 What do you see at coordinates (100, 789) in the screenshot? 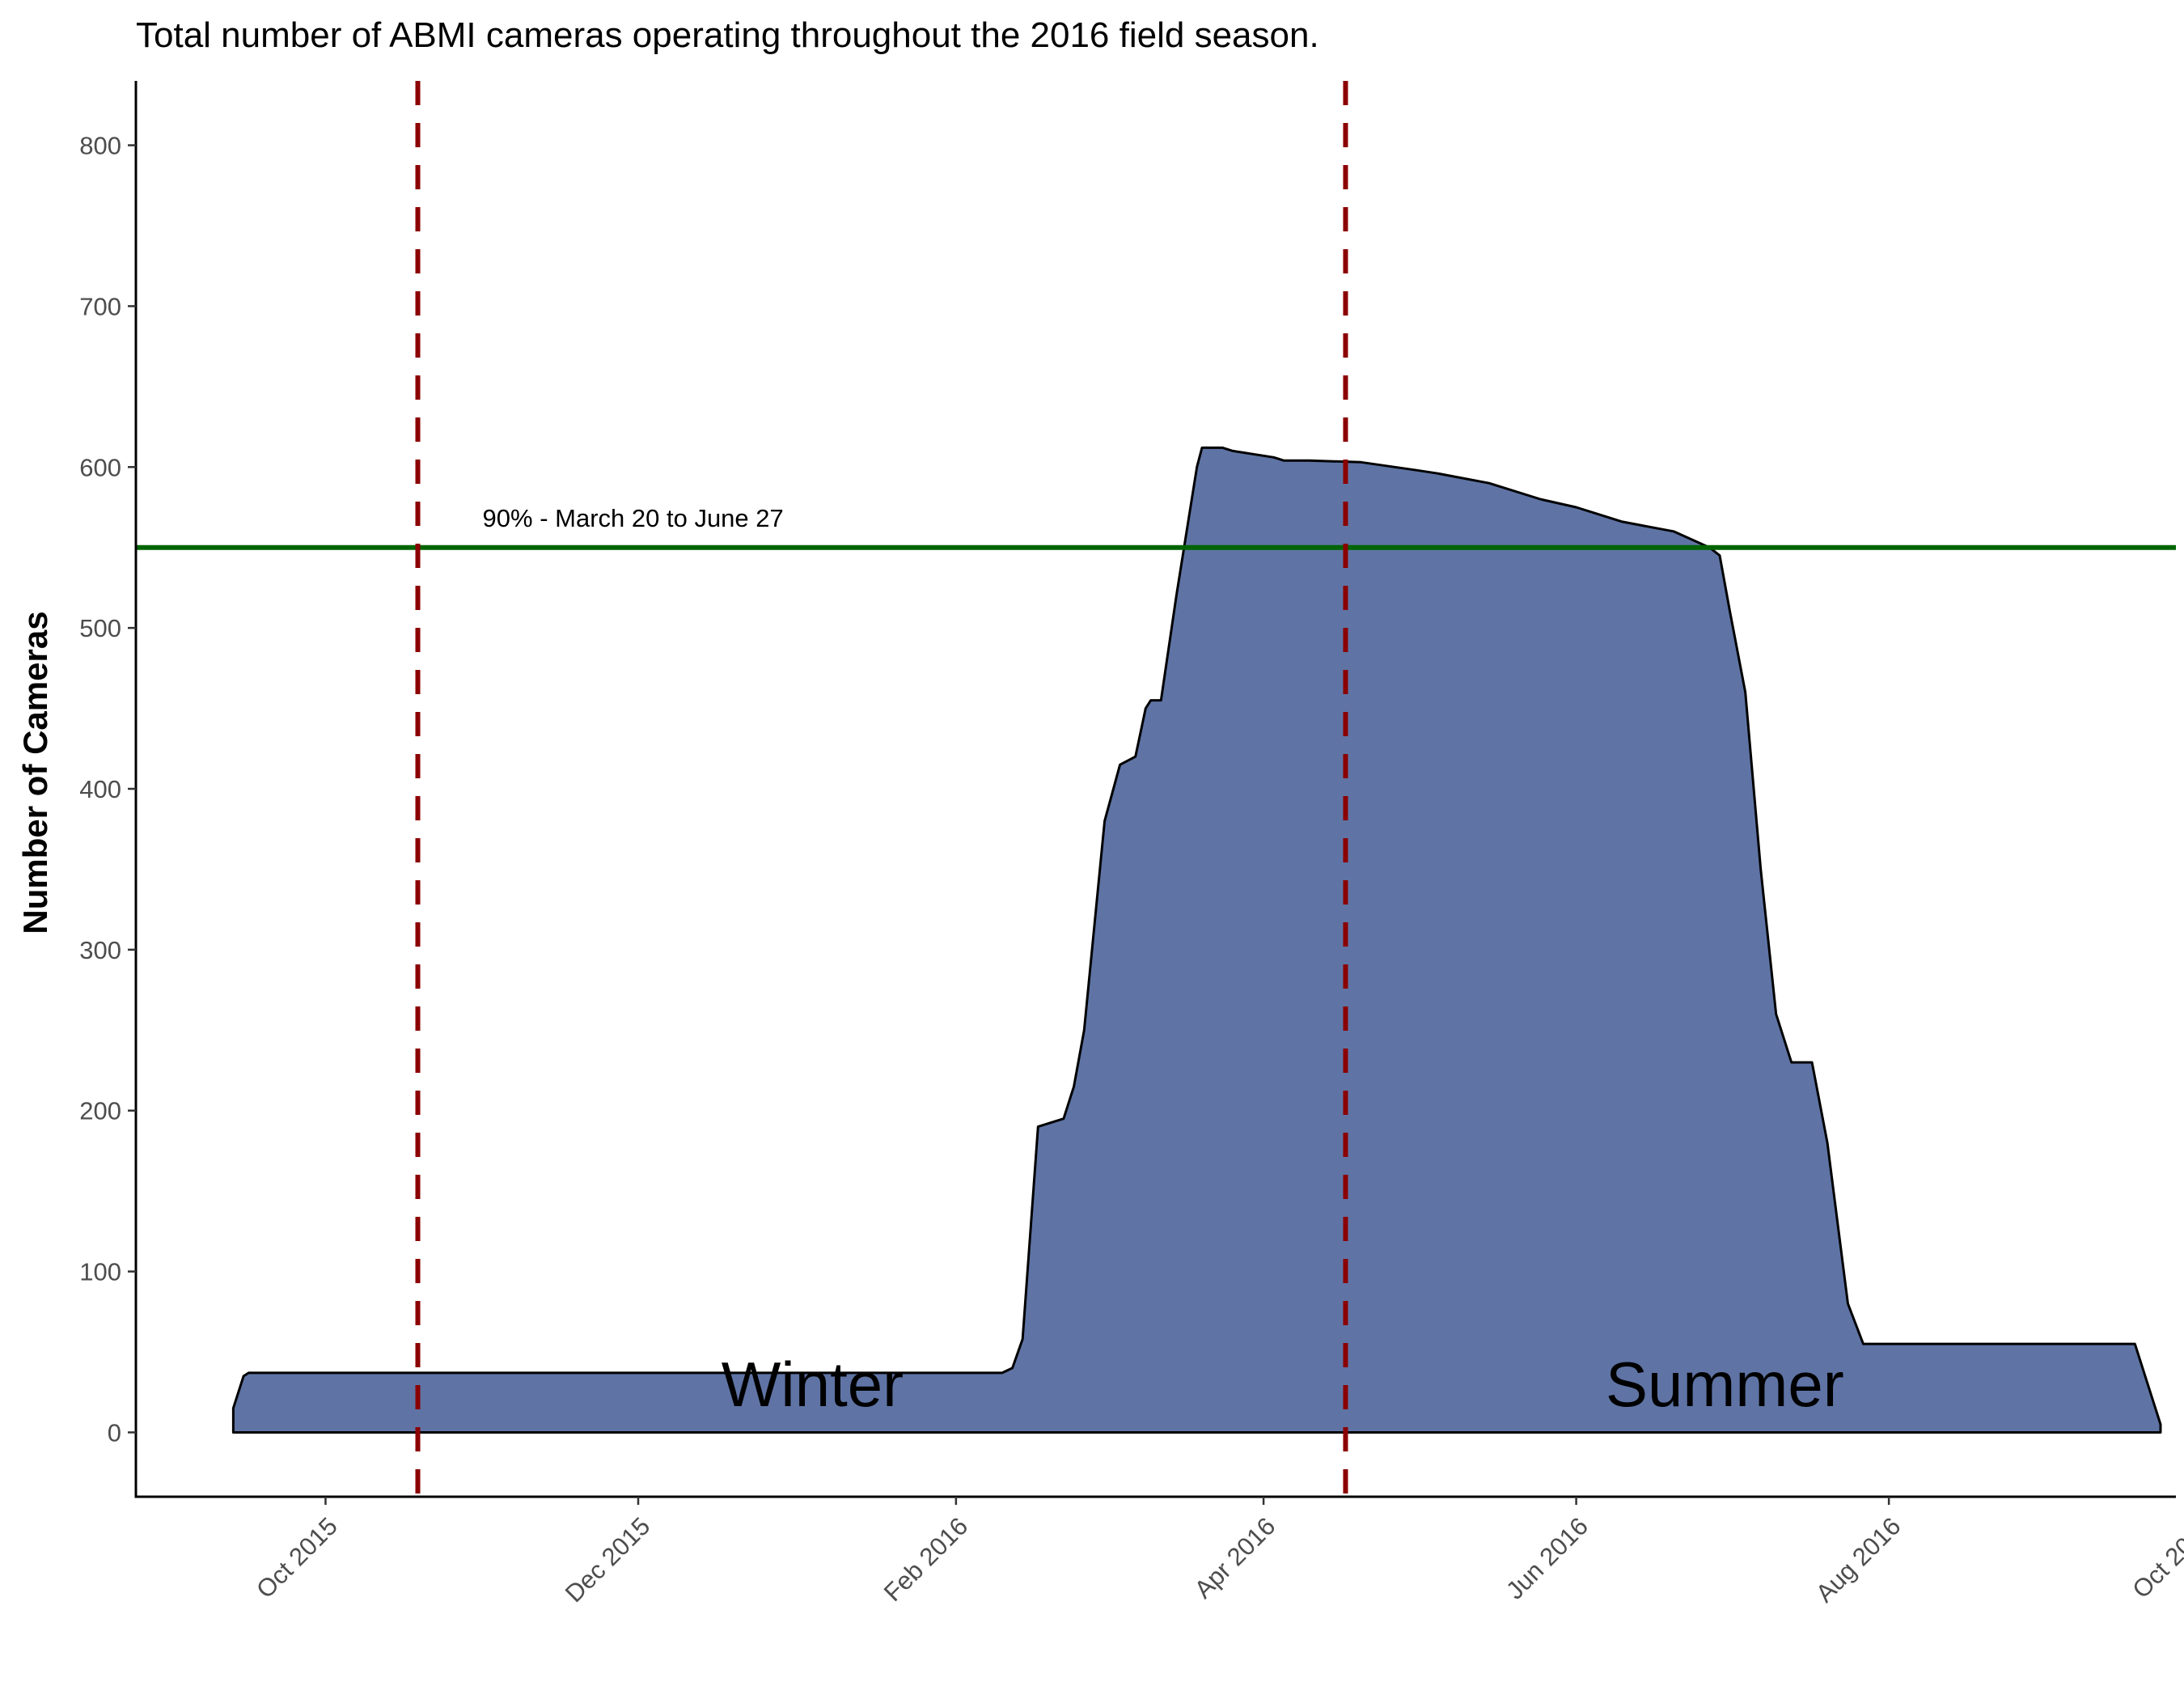
I see `y-tick-label: 400` at bounding box center [100, 789].